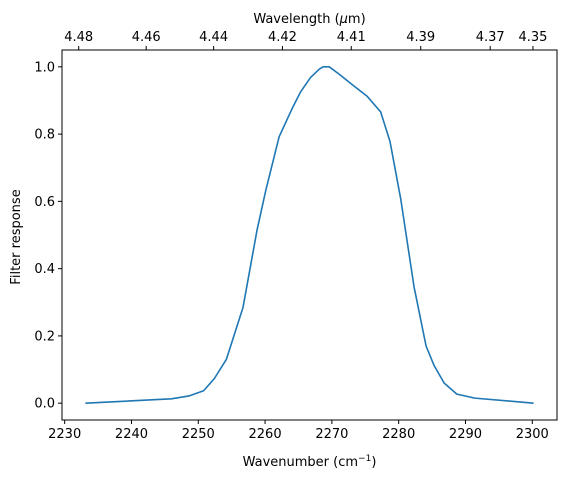  Describe the element at coordinates (44, 336) in the screenshot. I see `y-tick-label: 0.2` at that location.